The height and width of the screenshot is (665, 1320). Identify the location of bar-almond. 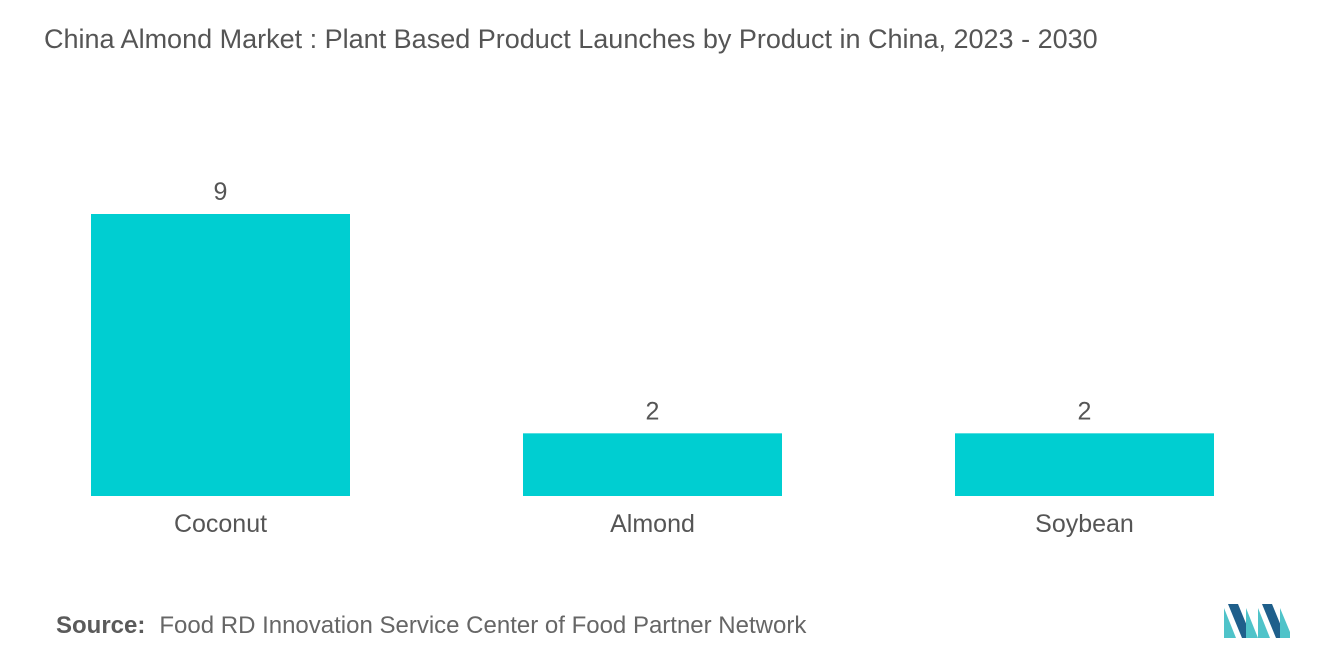
(652, 464).